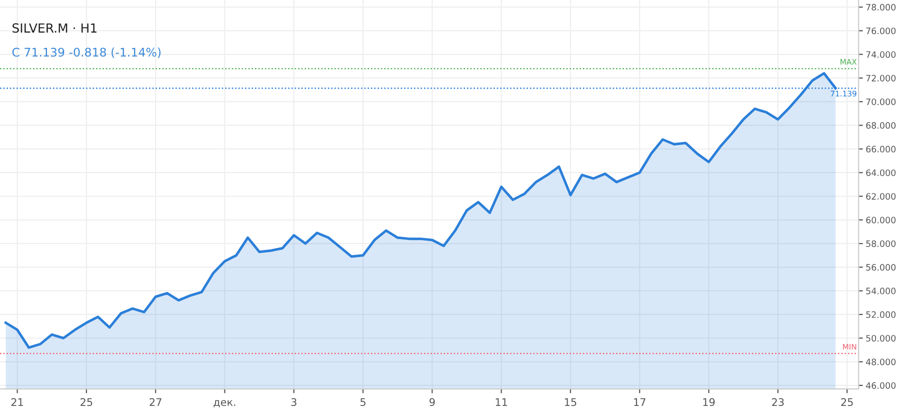 Image resolution: width=900 pixels, height=416 pixels. Describe the element at coordinates (881, 172) in the screenshot. I see `y-tick-label: 64.000` at that location.